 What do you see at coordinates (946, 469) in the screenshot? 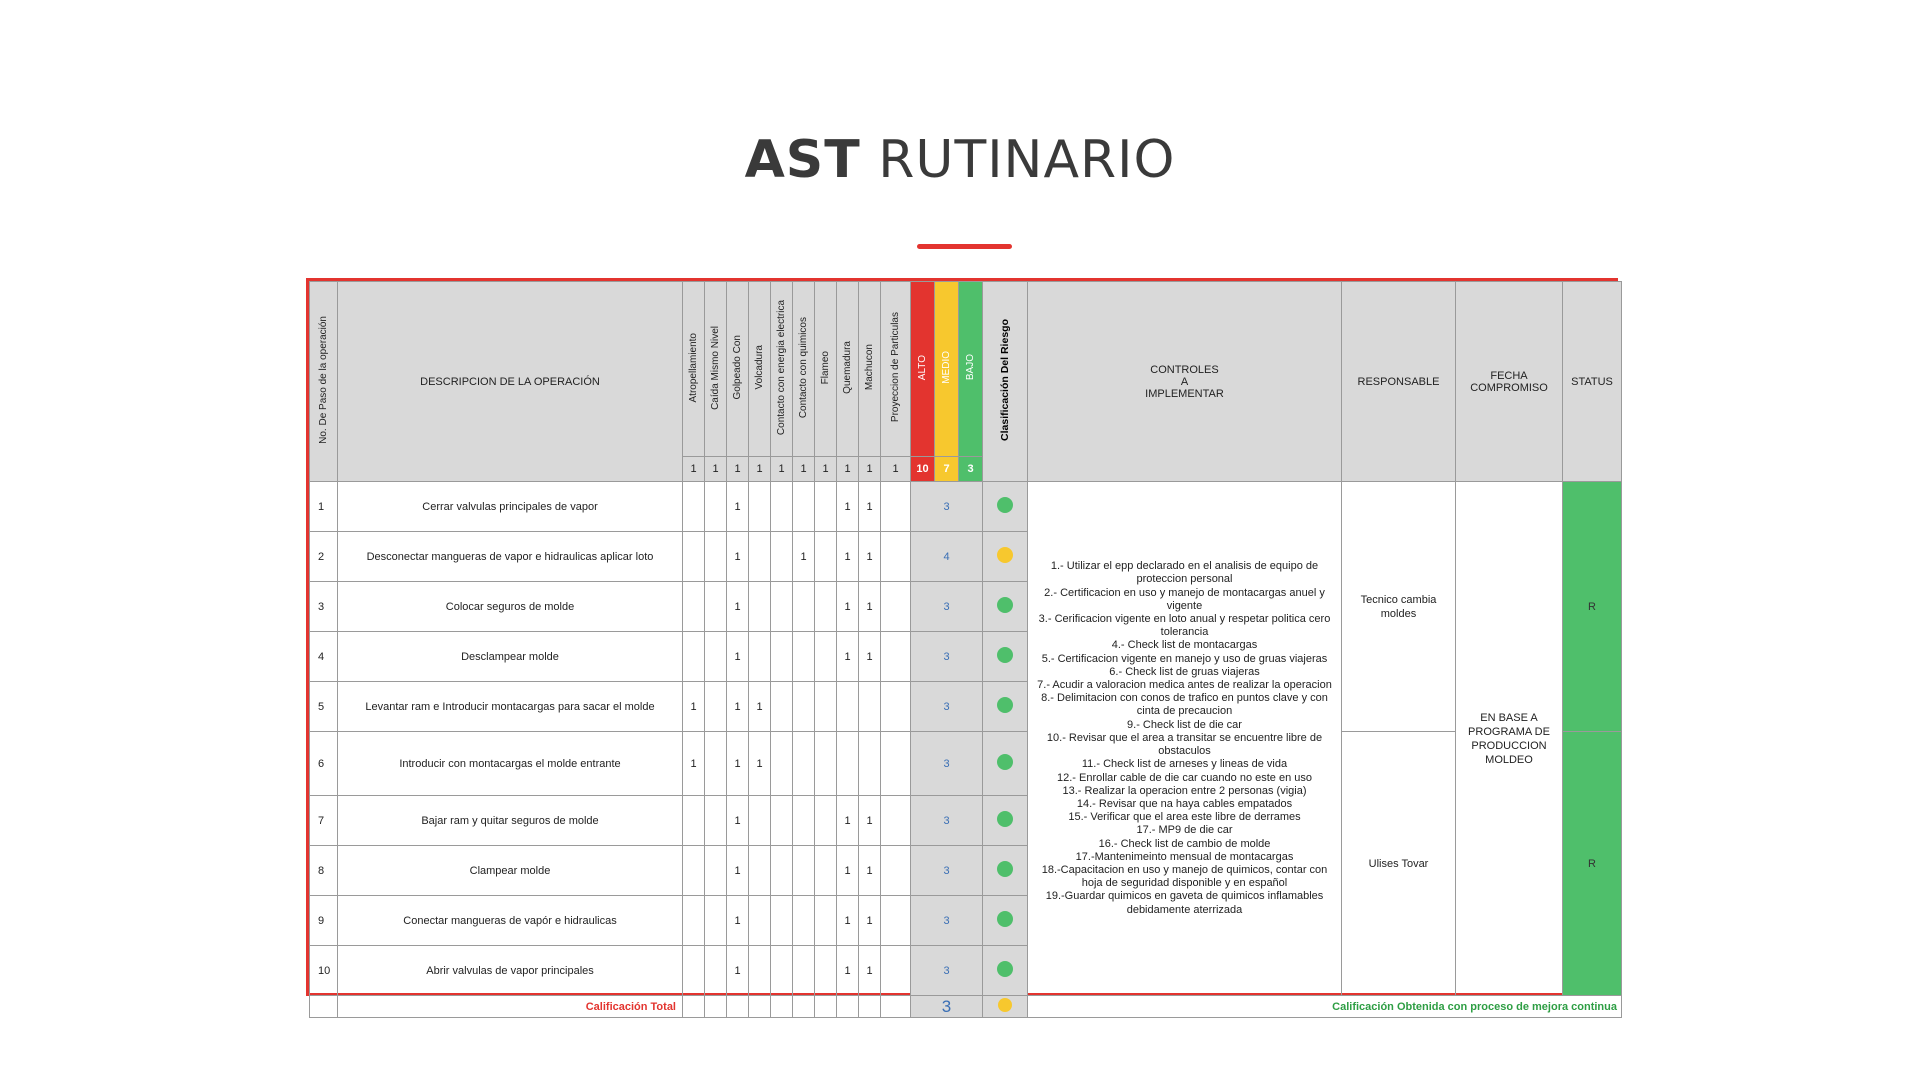
I see `level-weight-medio: 7` at bounding box center [946, 469].